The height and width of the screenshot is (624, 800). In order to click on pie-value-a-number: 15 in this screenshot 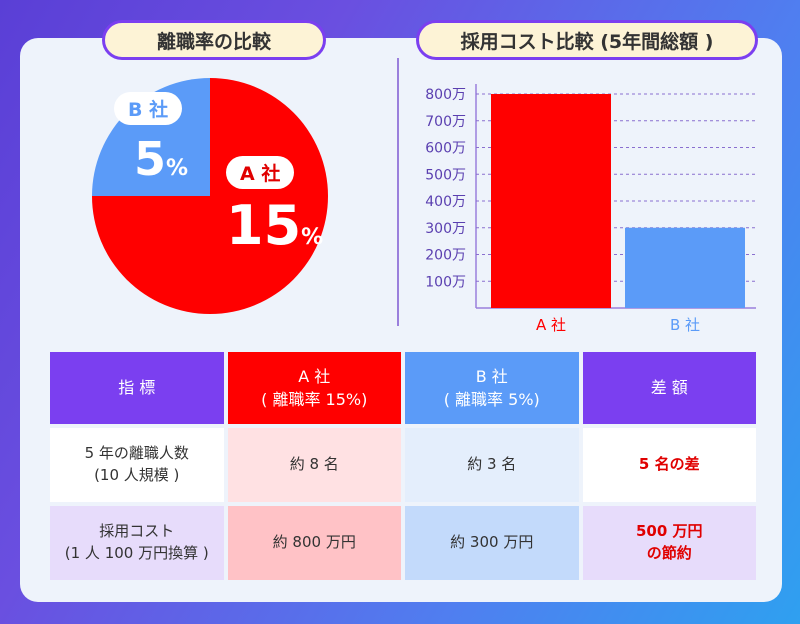, I will do `click(264, 225)`.